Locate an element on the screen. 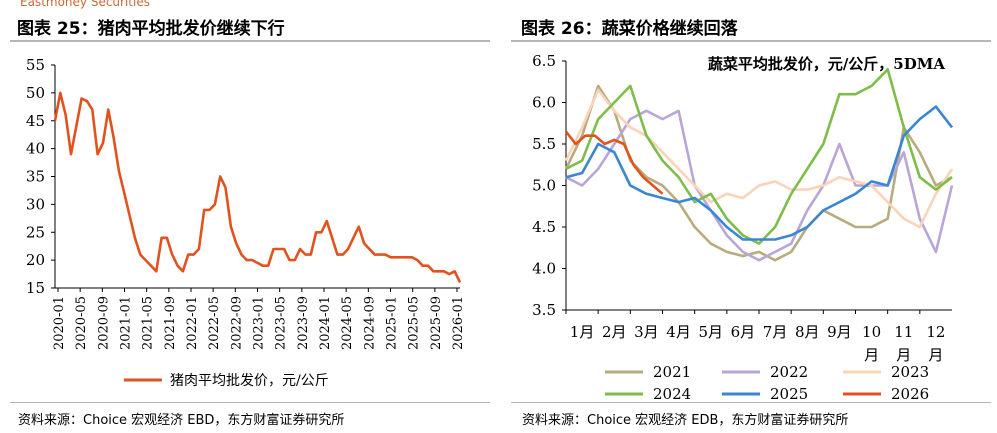 The height and width of the screenshot is (433, 997). x-tick-label: 2022-01 is located at coordinates (192, 323).